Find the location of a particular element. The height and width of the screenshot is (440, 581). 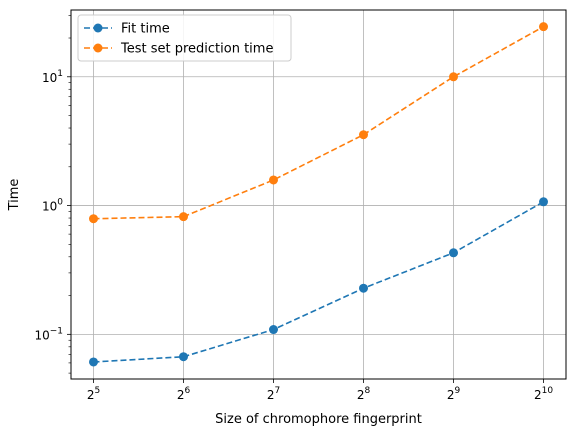

x-tick-label: 26 is located at coordinates (184, 394).